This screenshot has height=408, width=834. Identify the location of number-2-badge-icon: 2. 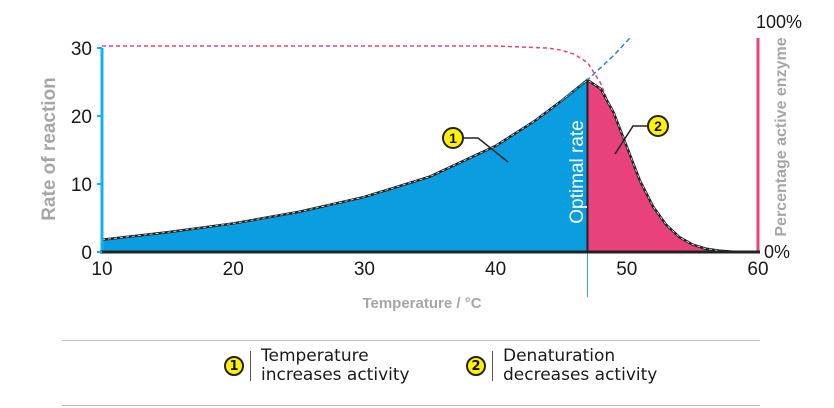
(476, 366).